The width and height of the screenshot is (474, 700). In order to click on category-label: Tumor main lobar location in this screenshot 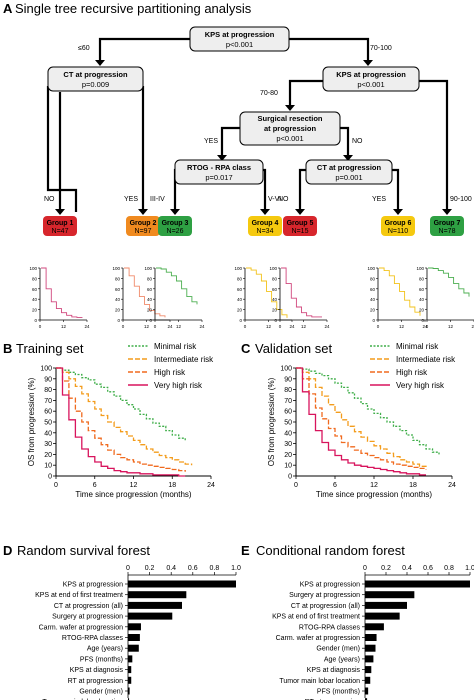, I will do `click(319, 681)`.